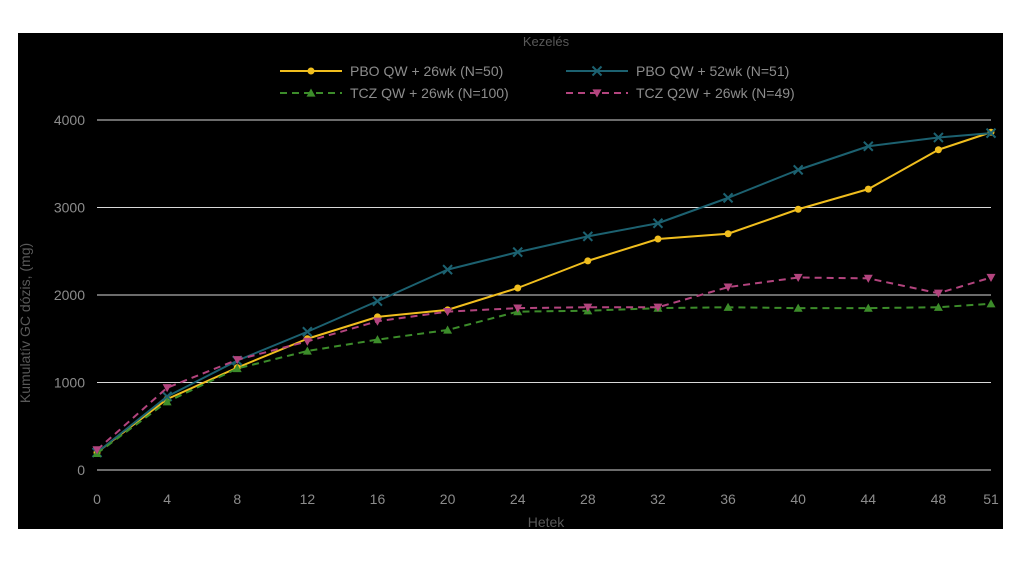 The width and height of the screenshot is (1024, 562). Describe the element at coordinates (69, 208) in the screenshot. I see `y-tick-label: 3000` at that location.